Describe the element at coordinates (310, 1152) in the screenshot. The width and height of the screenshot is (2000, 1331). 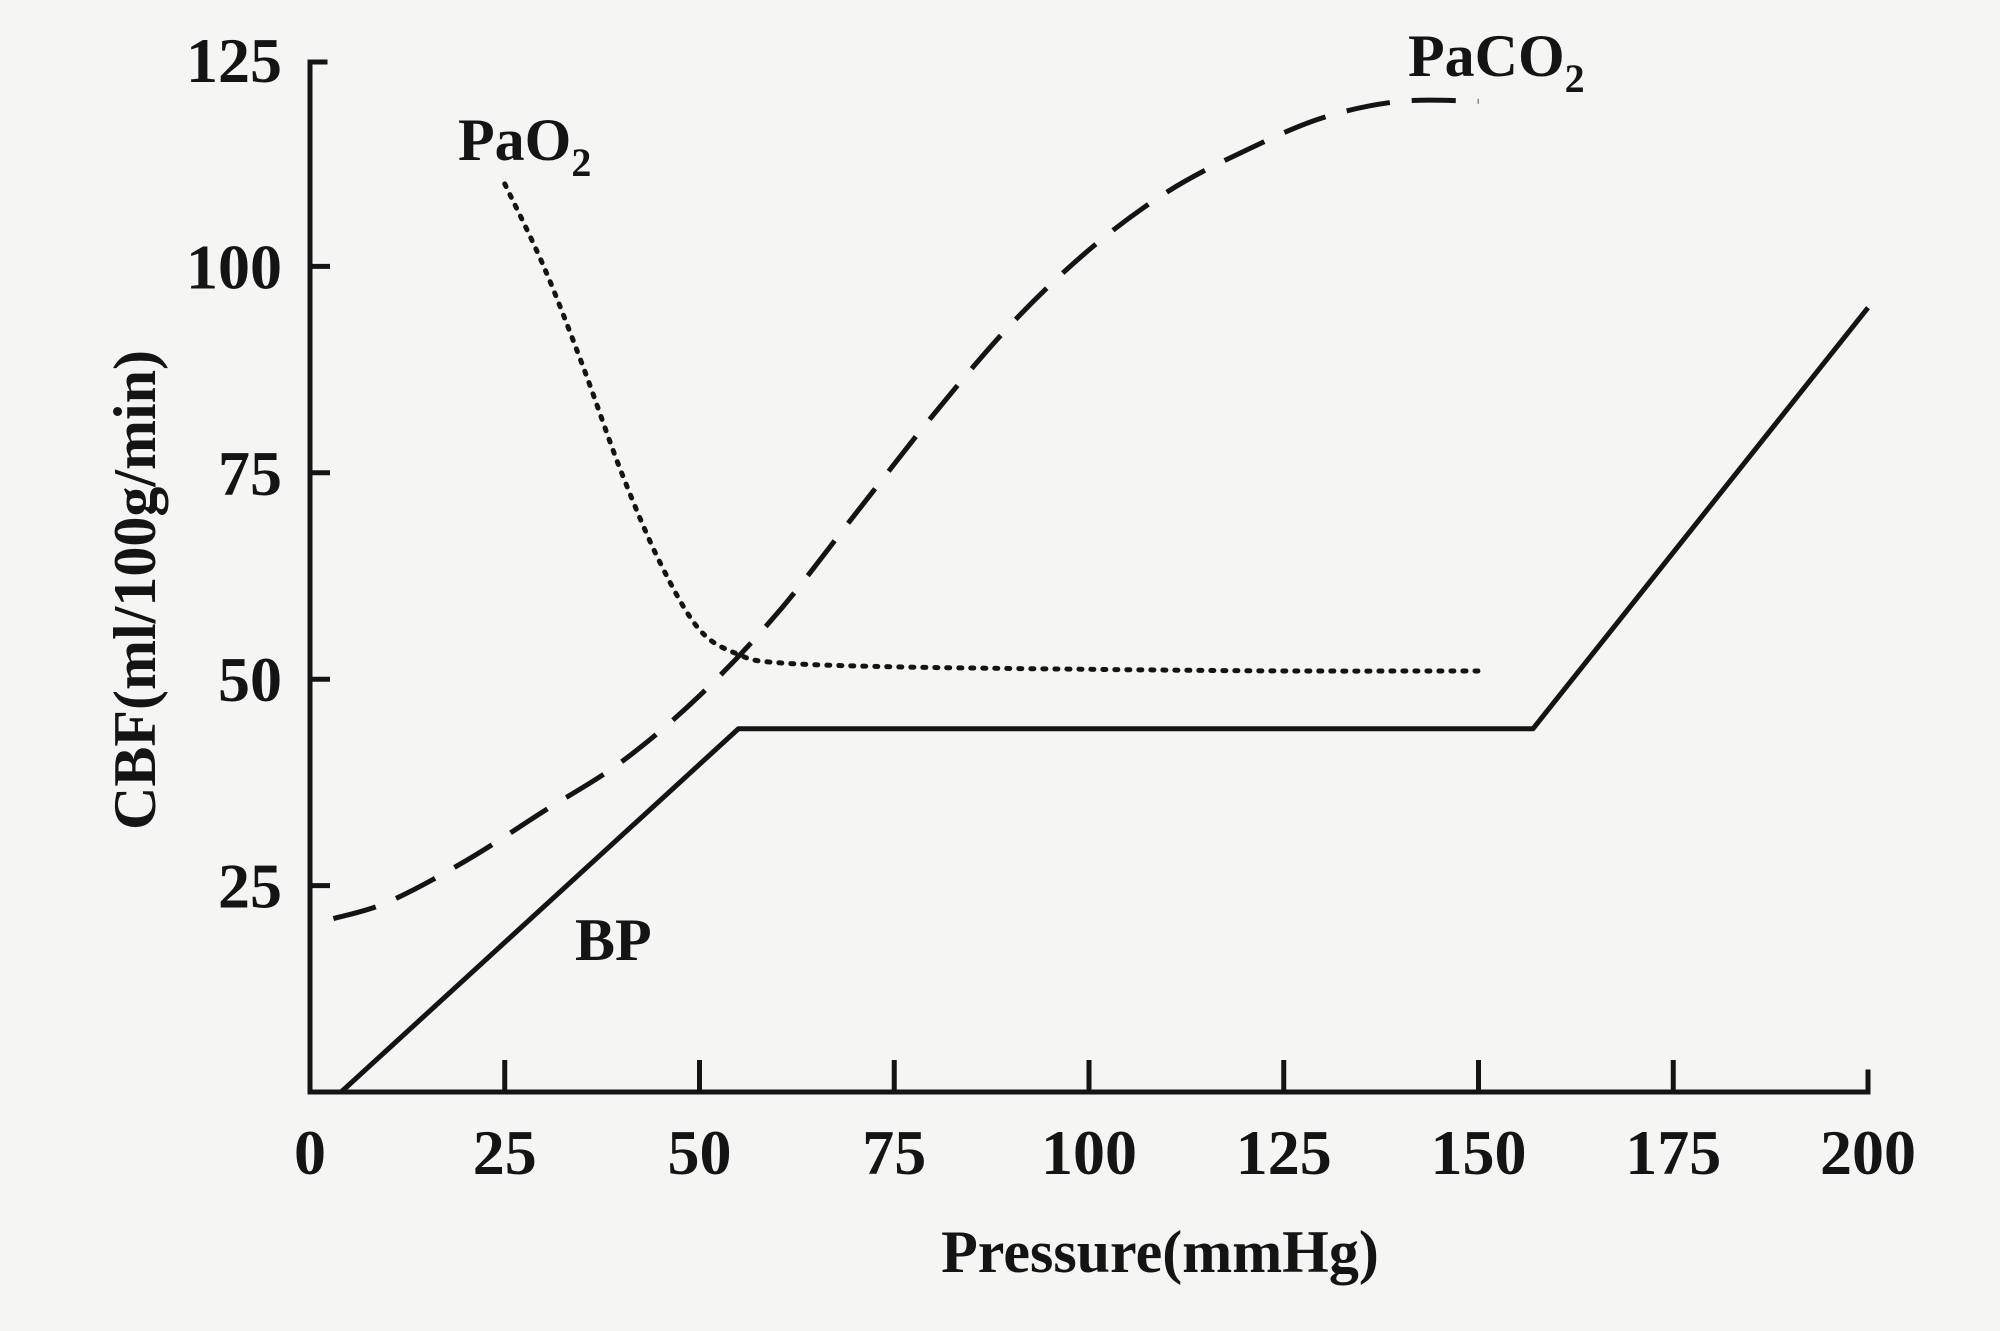
I see `x-tick-label: 0` at that location.